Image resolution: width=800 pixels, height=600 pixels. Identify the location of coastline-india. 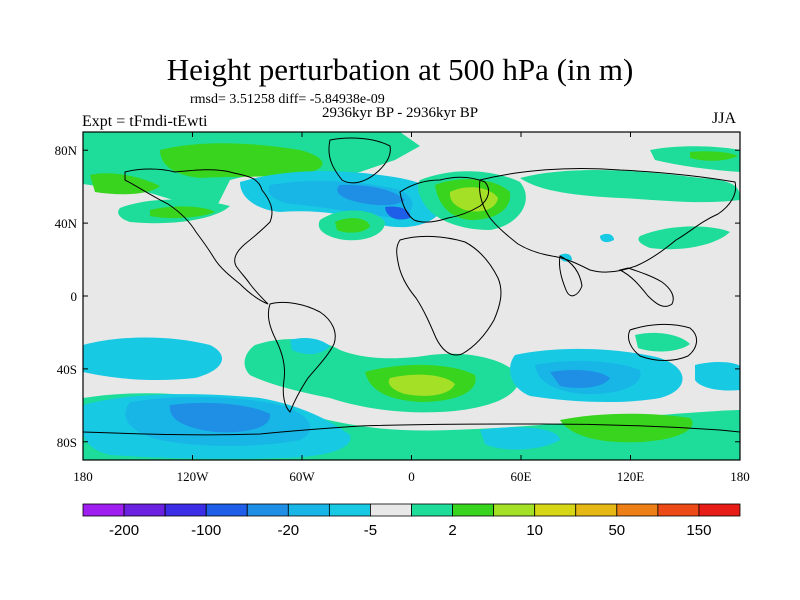
(571, 276).